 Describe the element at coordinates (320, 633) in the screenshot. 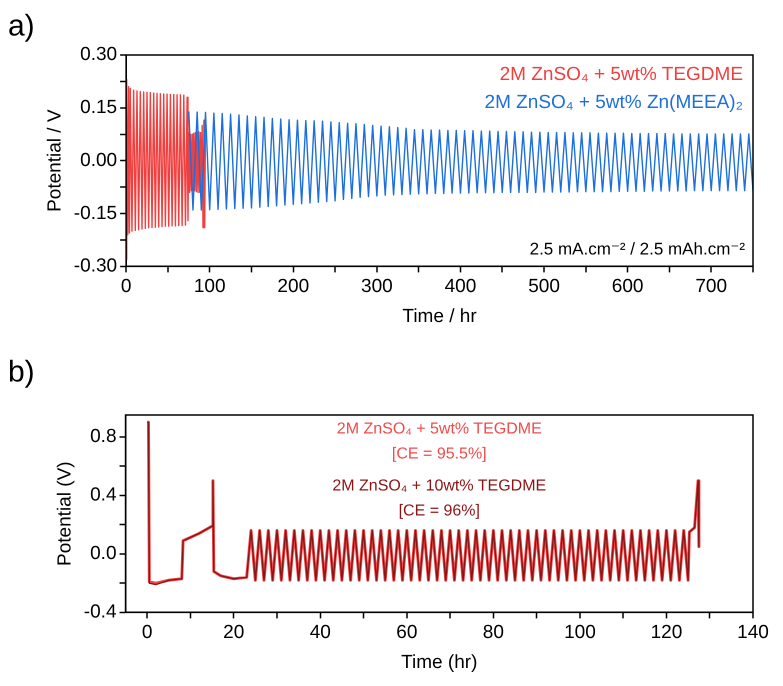

I see `x-tick-label: 40` at that location.